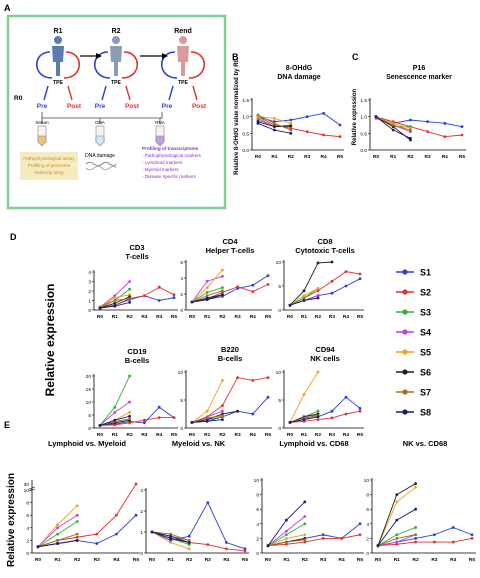 The image size is (480, 578). I want to click on series-line-s2, so click(230, 400).